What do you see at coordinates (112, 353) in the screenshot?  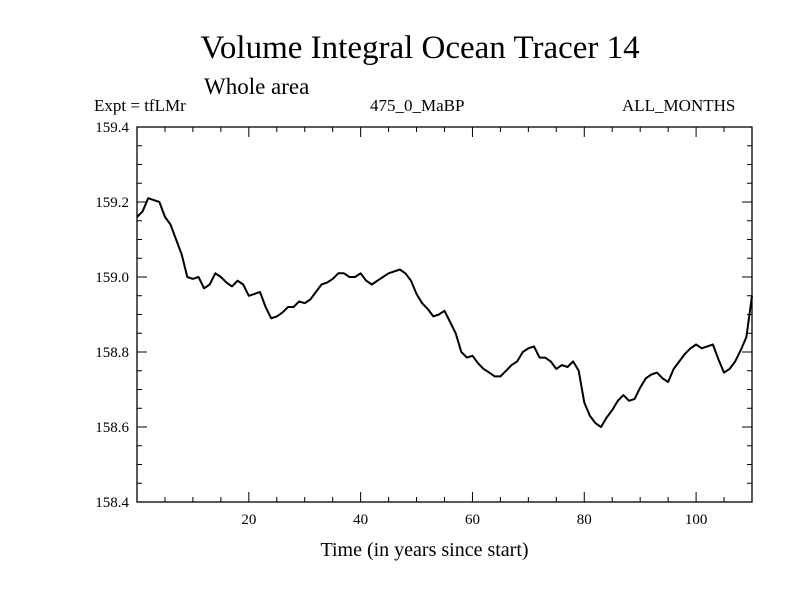 I see `y-tick-label: 158.8` at bounding box center [112, 353].